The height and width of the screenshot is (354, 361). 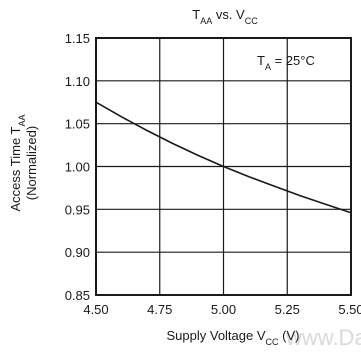 I want to click on y-tick-label: 1.15, so click(x=77, y=38).